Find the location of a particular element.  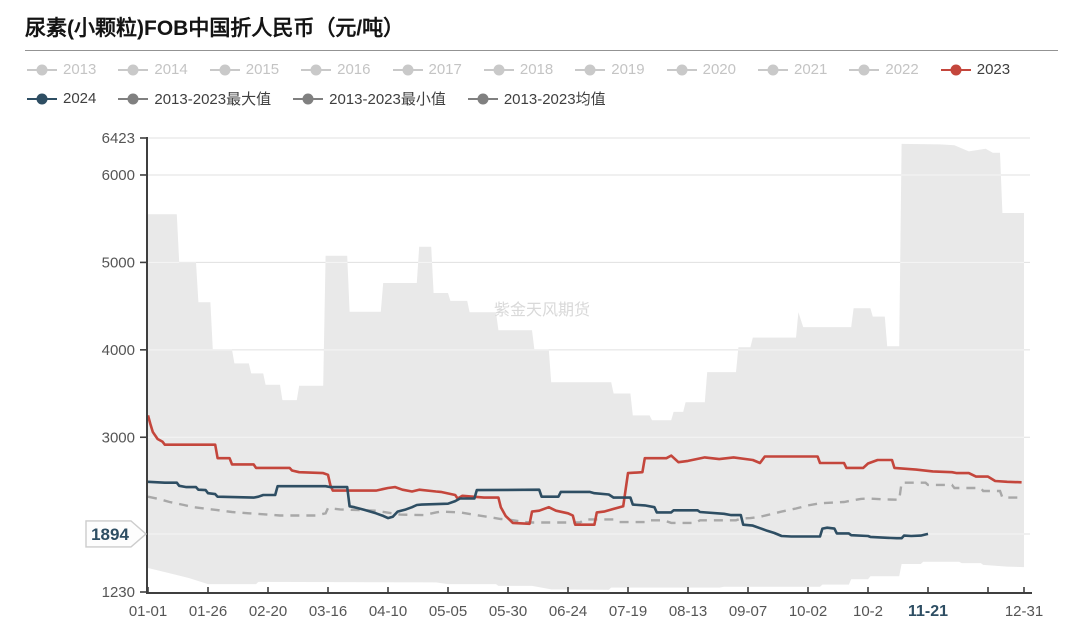

legend-item-2018: 2018 is located at coordinates (518, 69).